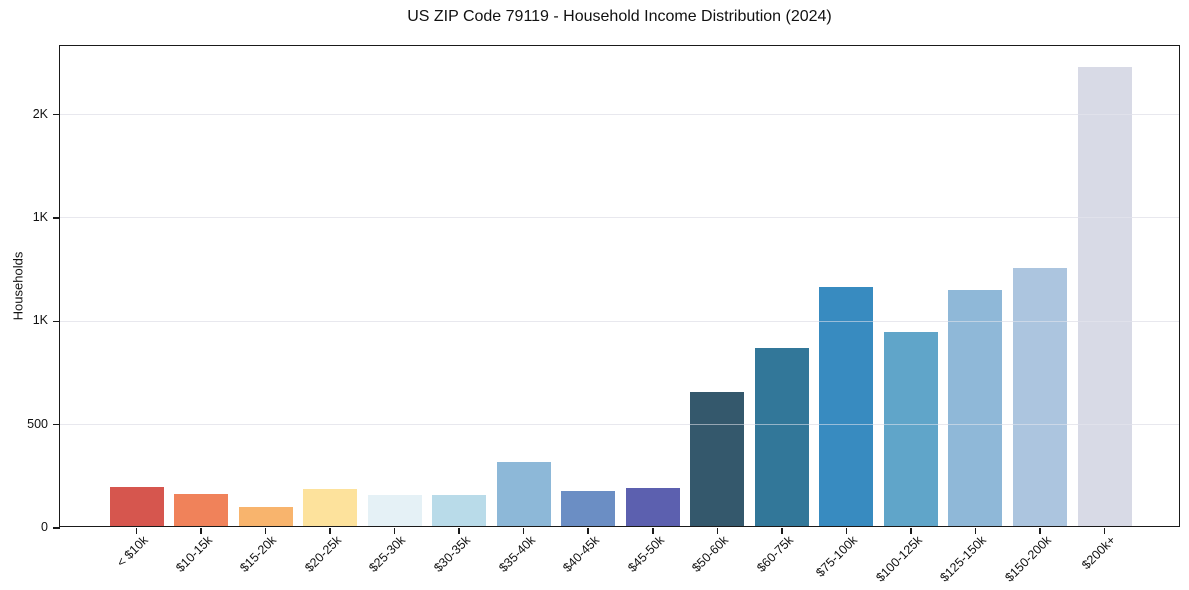 Image resolution: width=1189 pixels, height=590 pixels. What do you see at coordinates (846, 406) in the screenshot?
I see `bar-75-100k` at bounding box center [846, 406].